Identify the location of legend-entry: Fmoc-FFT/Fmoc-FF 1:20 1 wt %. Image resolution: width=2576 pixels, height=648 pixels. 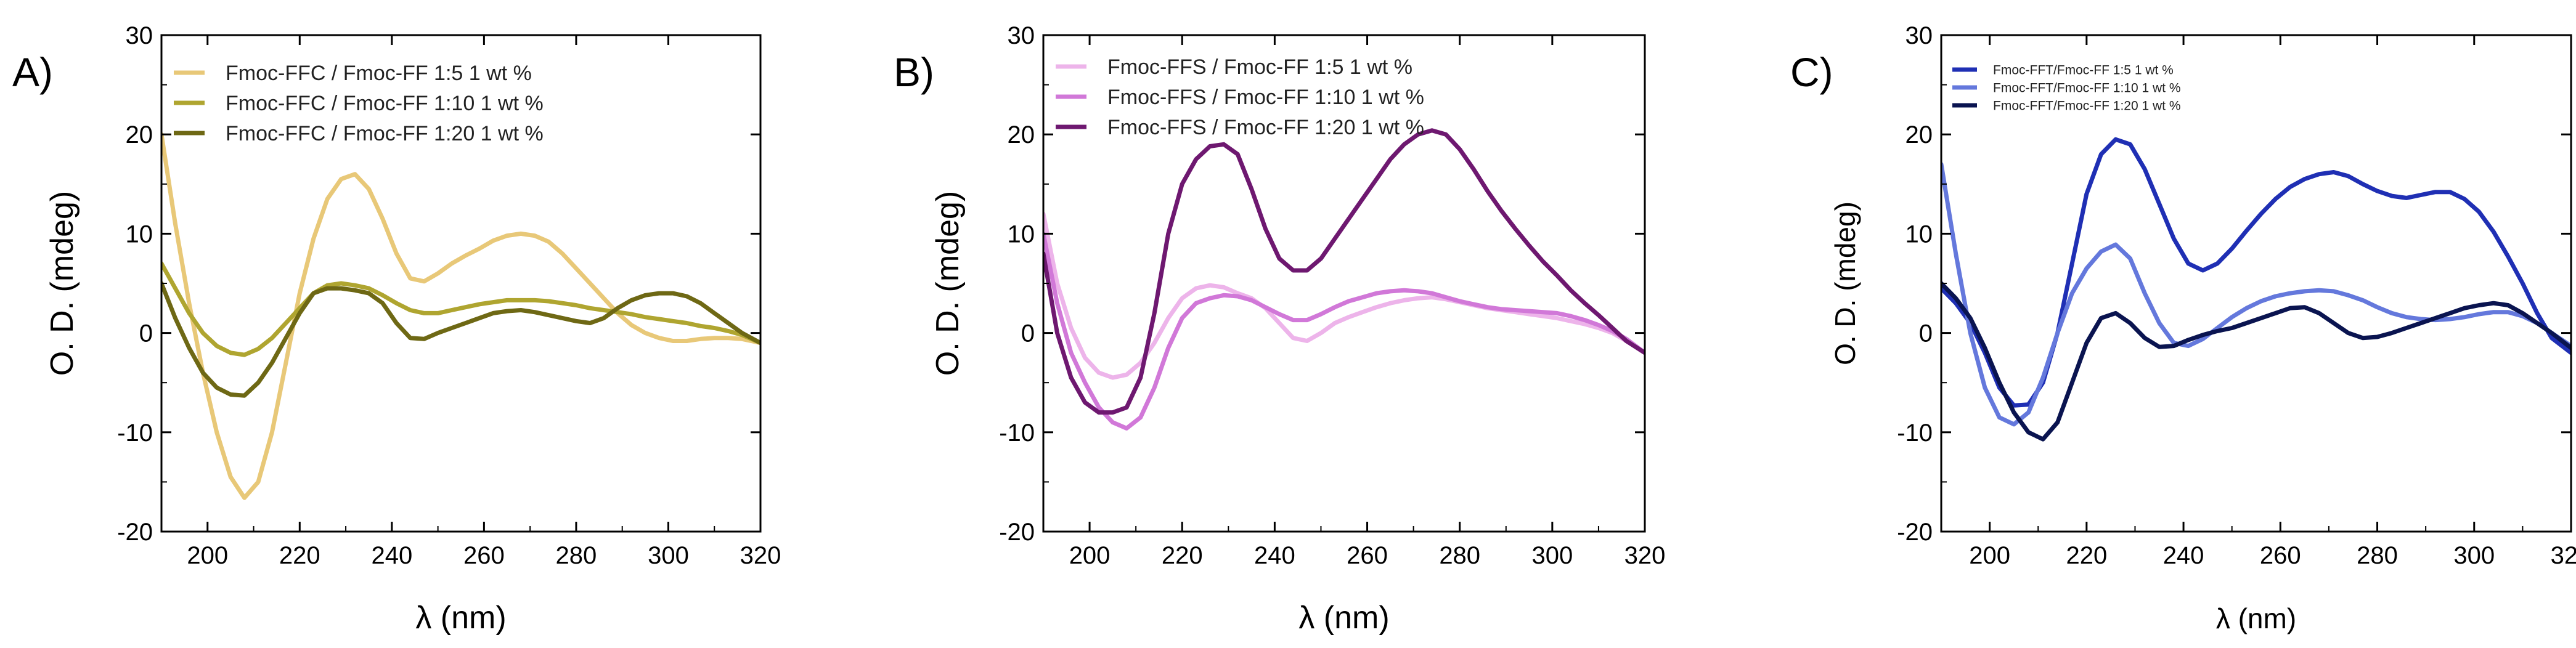
(2087, 106).